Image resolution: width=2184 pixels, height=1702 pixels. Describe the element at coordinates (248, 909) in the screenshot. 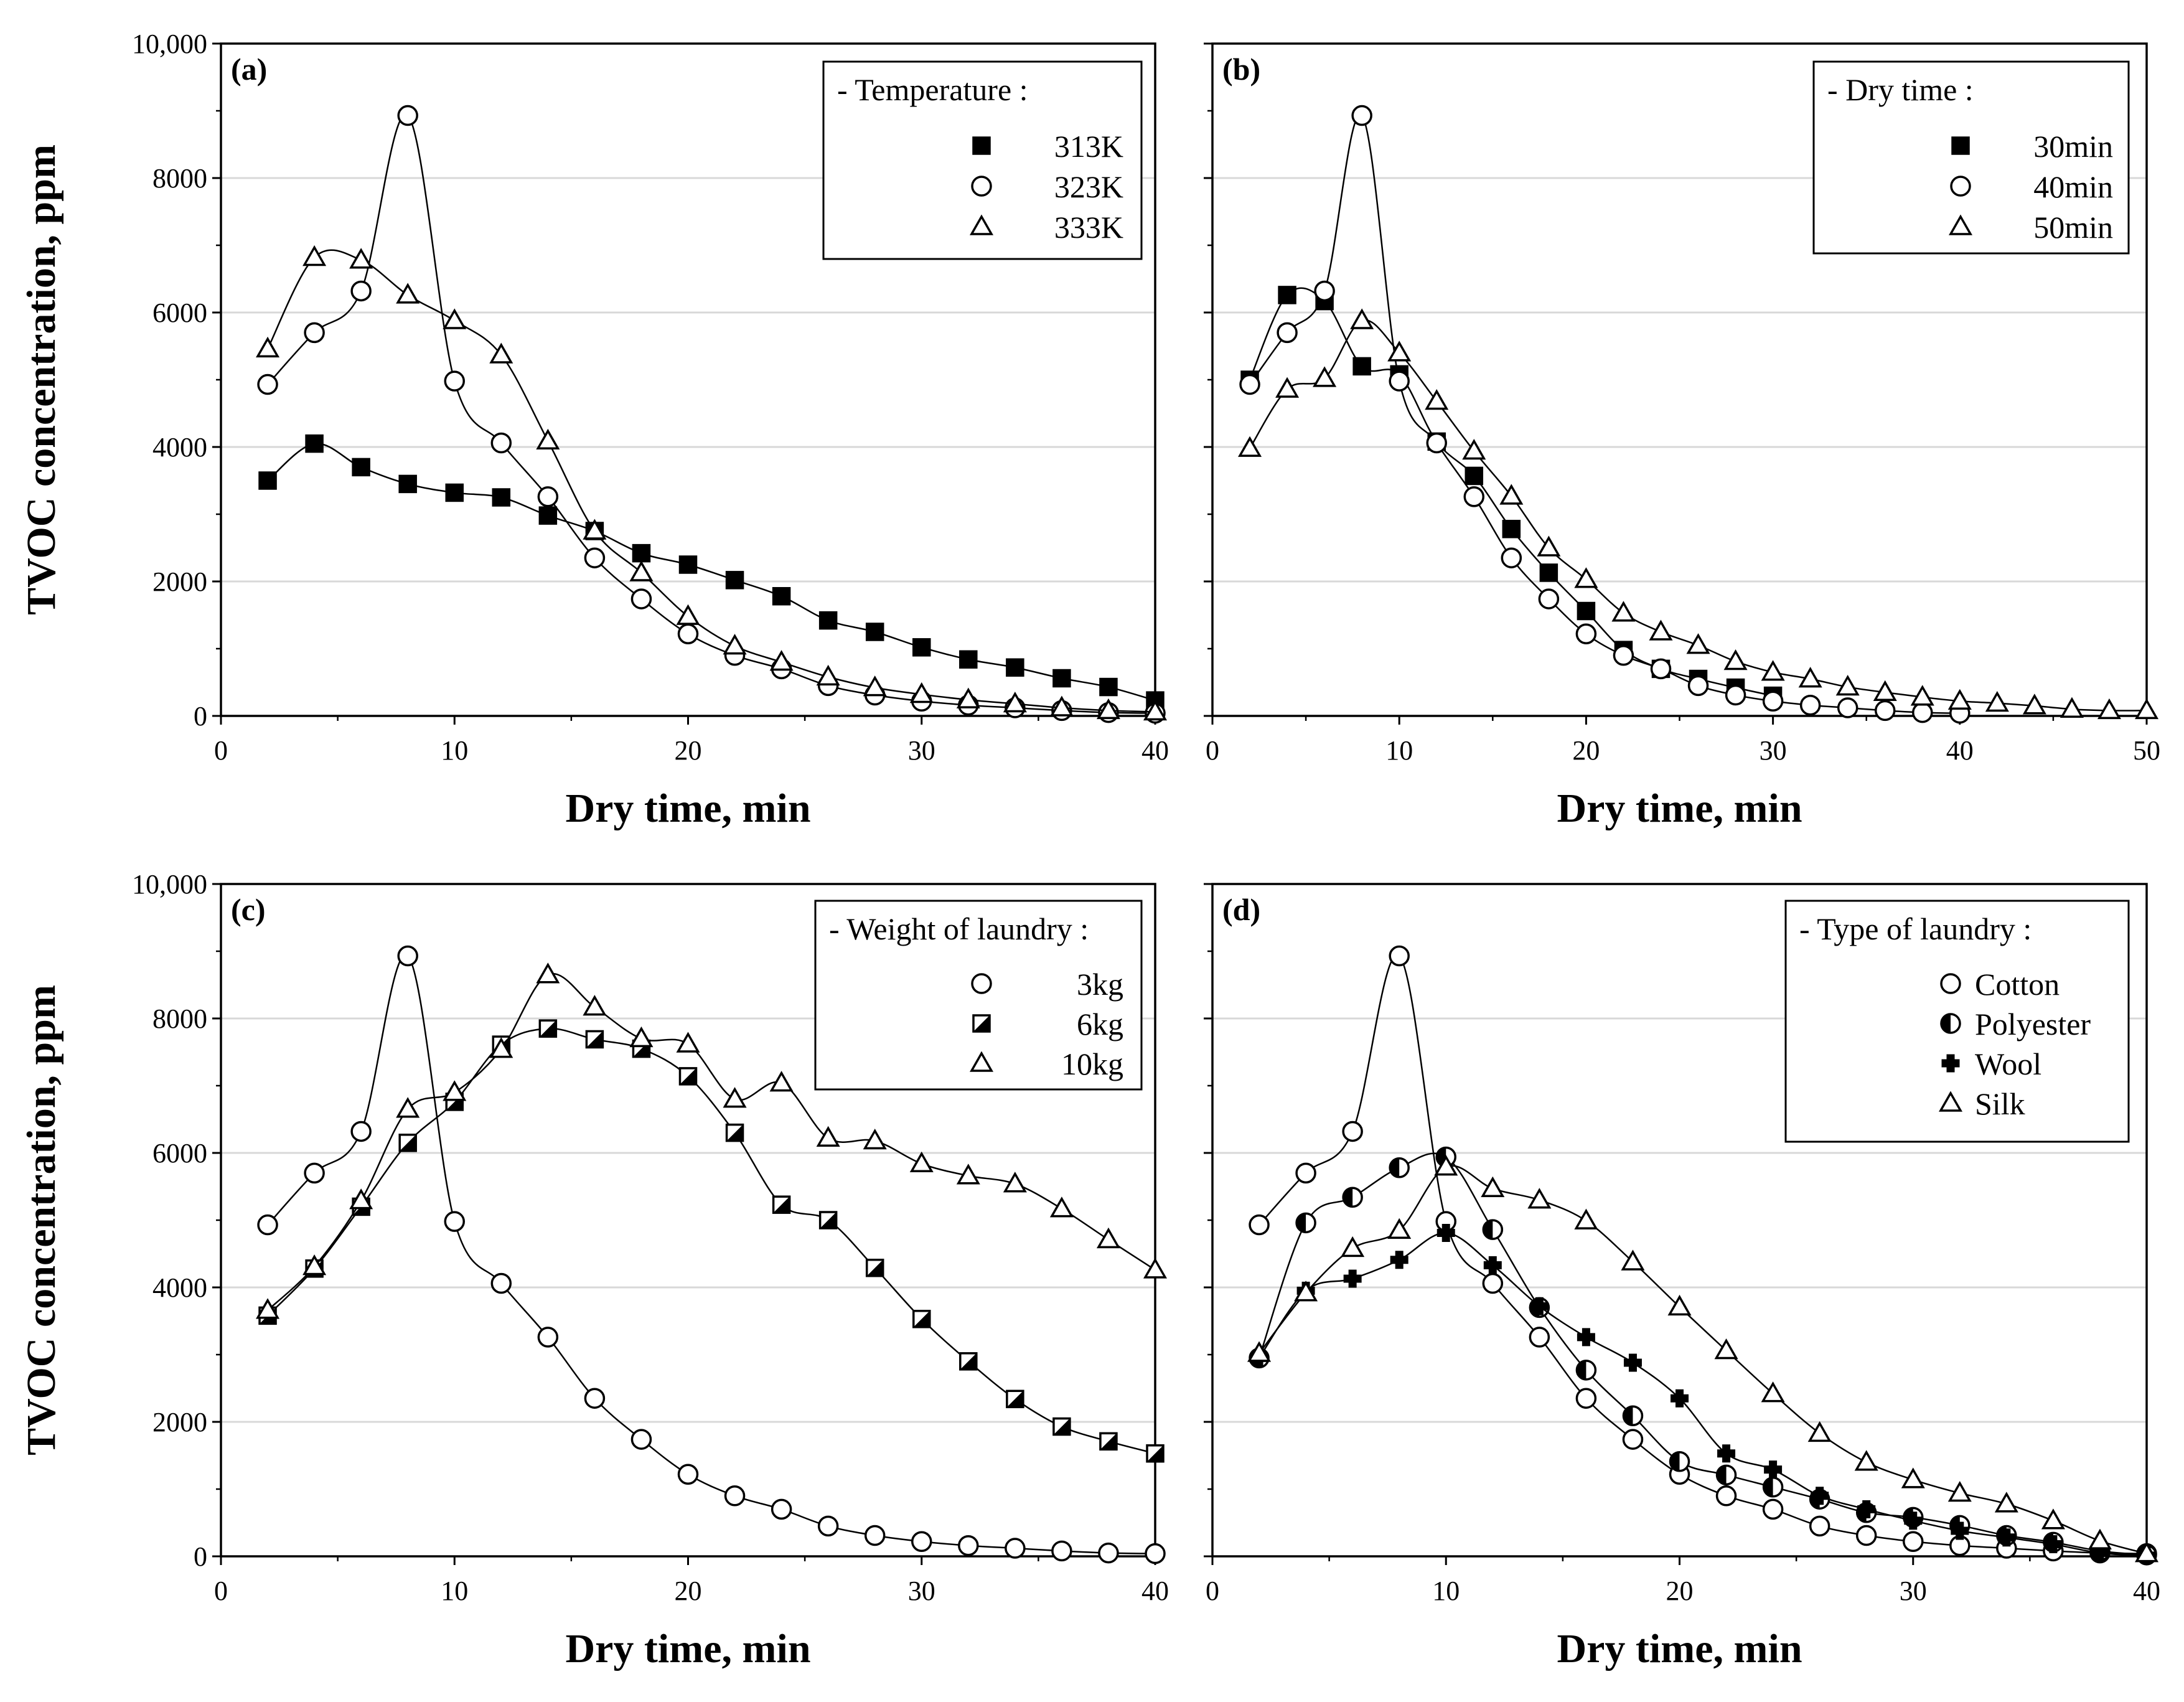

I see `panel-label: (c)` at that location.